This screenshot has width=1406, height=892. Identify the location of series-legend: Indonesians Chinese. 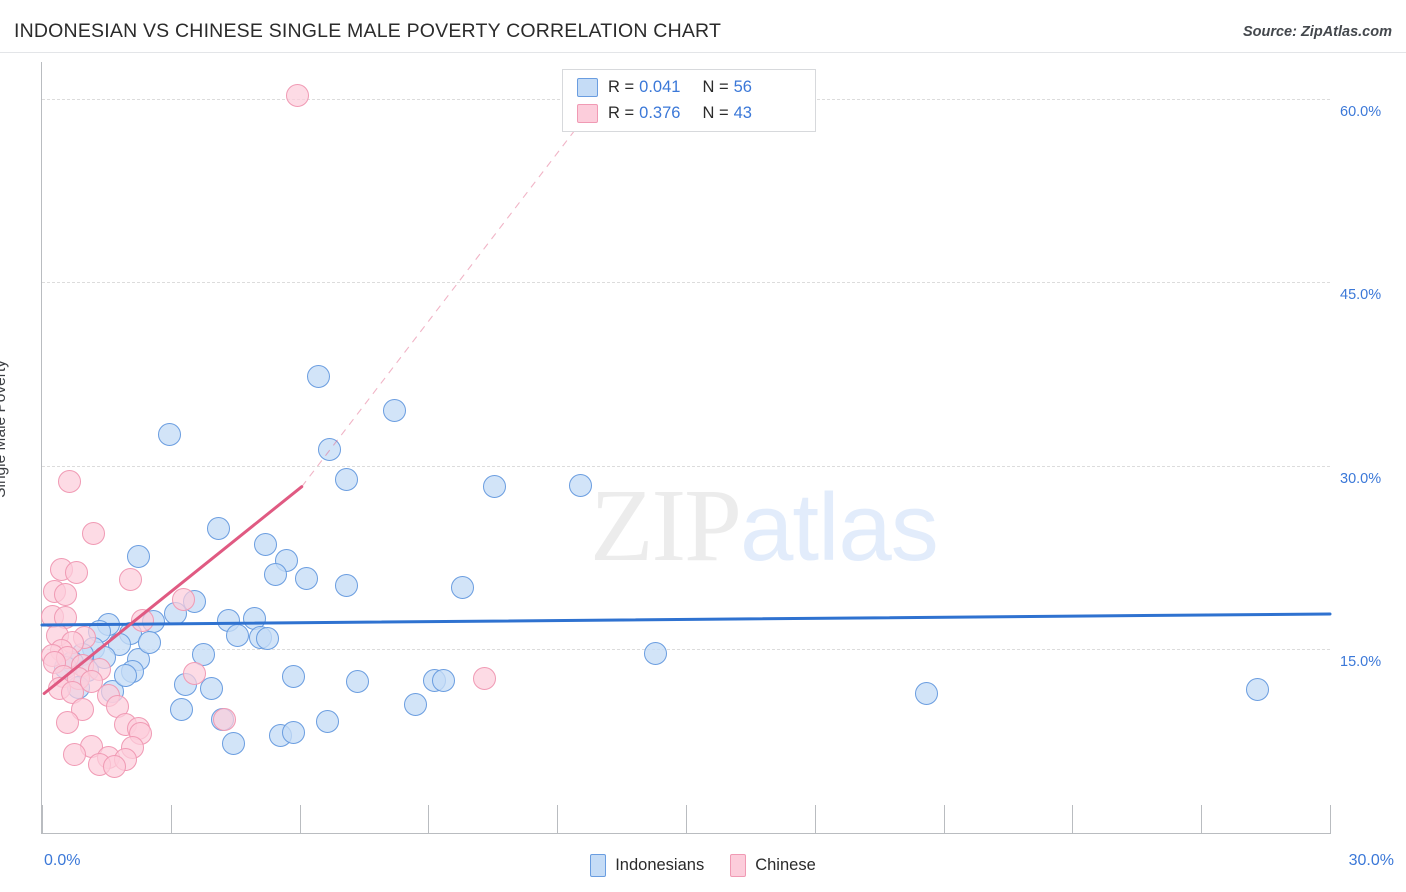
(703, 865).